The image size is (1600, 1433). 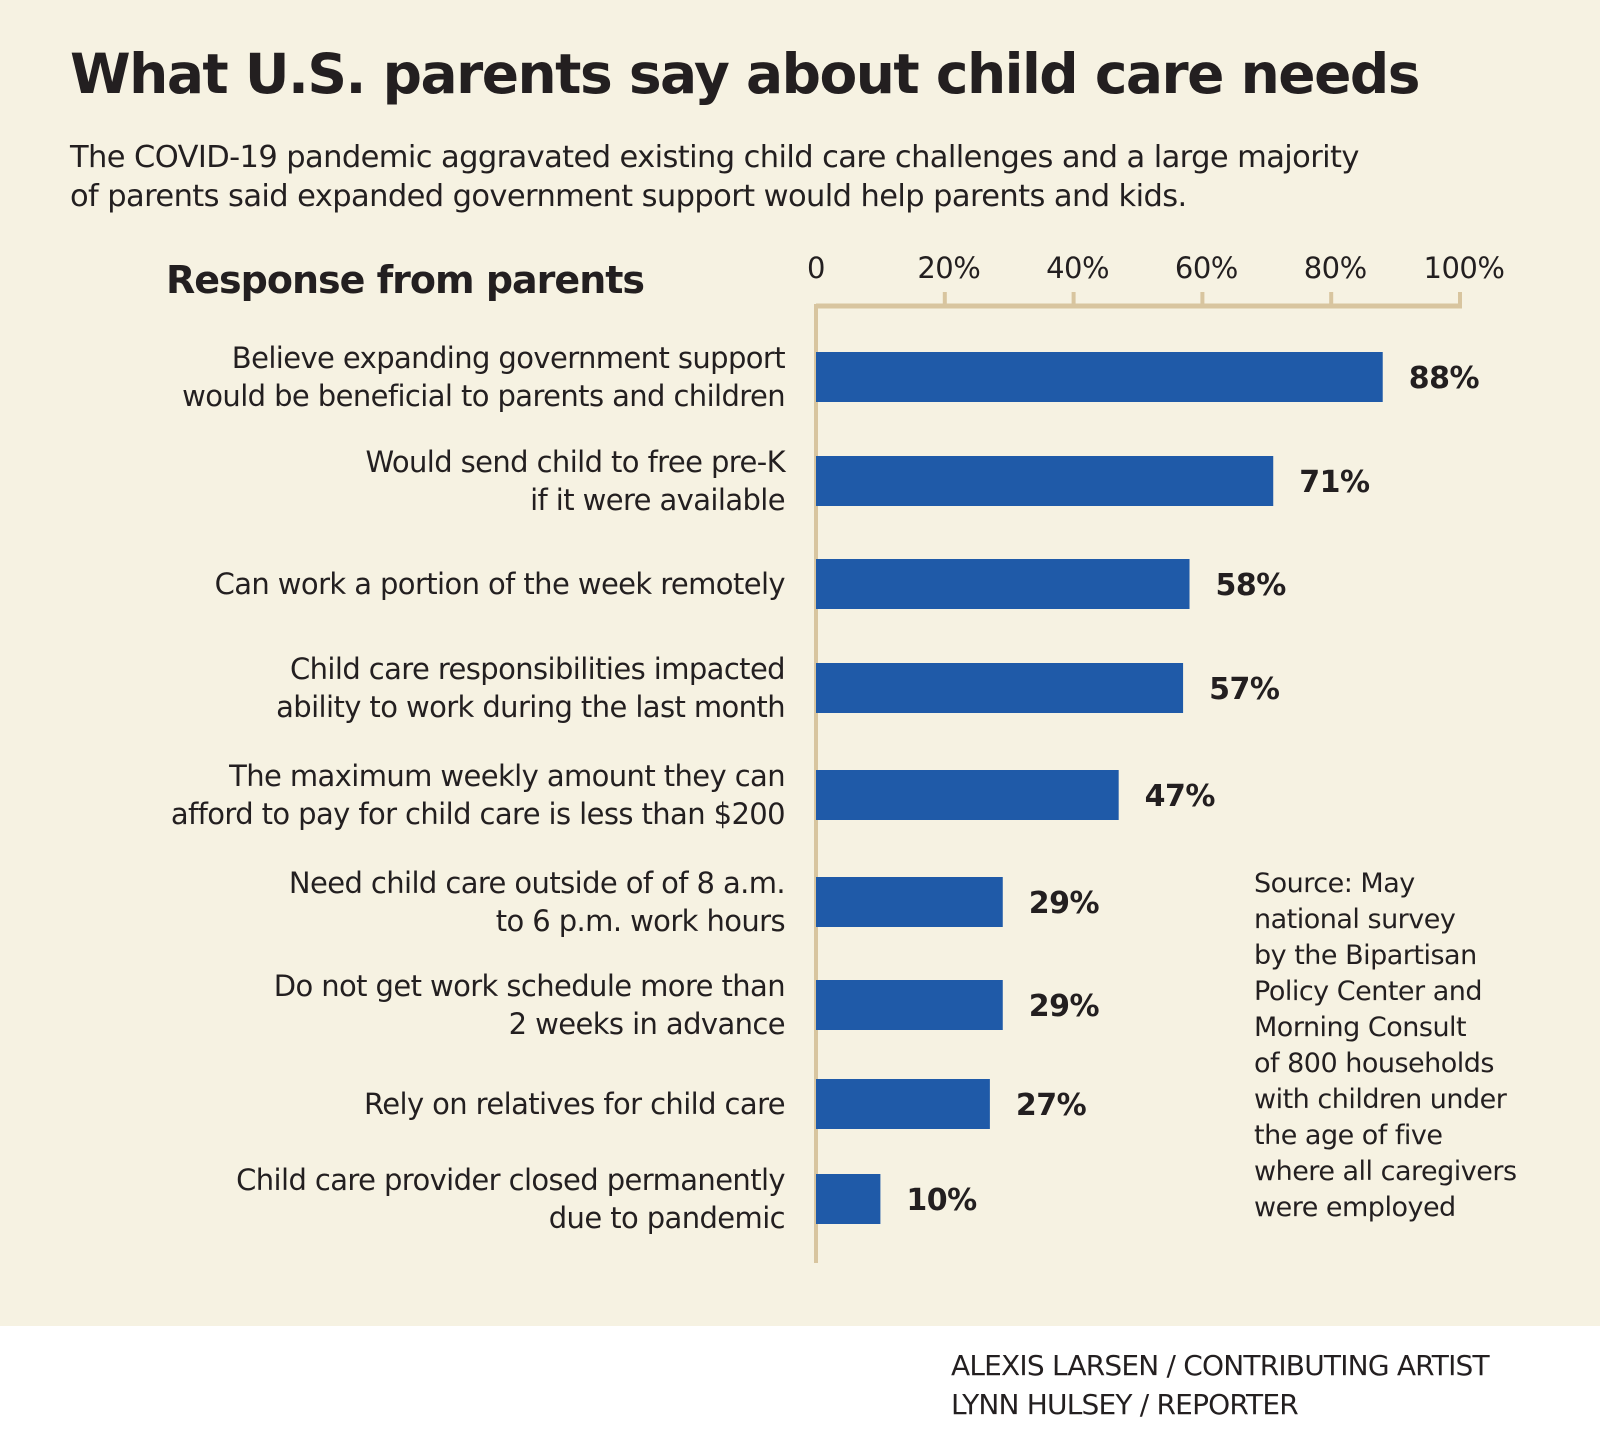 What do you see at coordinates (510, 1180) in the screenshot?
I see `category-label-line: Child care provider closed permanently` at bounding box center [510, 1180].